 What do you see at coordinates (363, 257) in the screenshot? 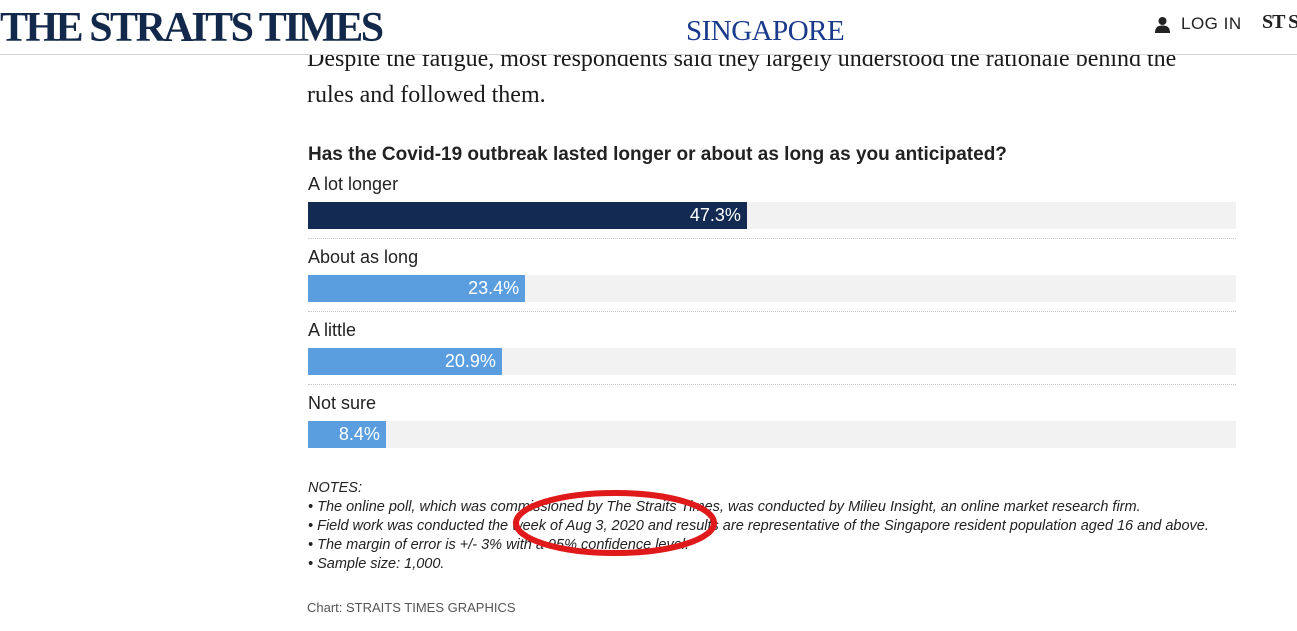
I see `category-label: About as long` at bounding box center [363, 257].